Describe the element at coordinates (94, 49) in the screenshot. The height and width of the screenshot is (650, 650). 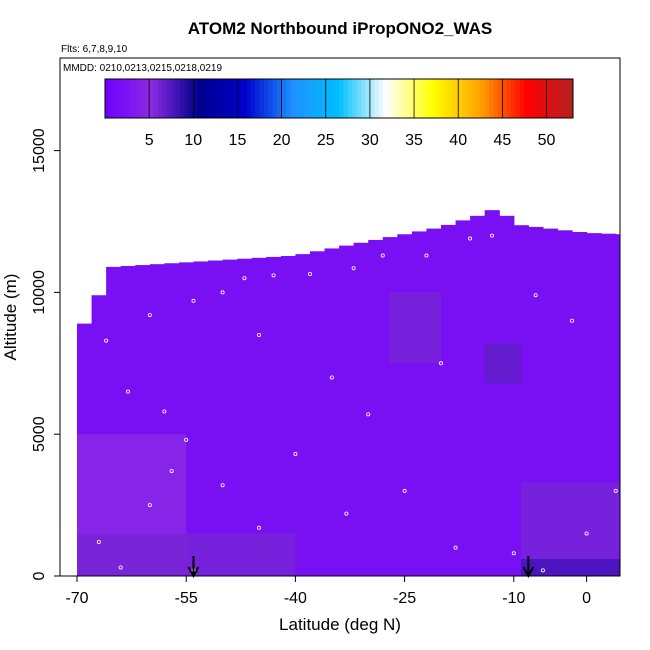
I see `flights-label: Flts: 6,7,8,9,10` at that location.